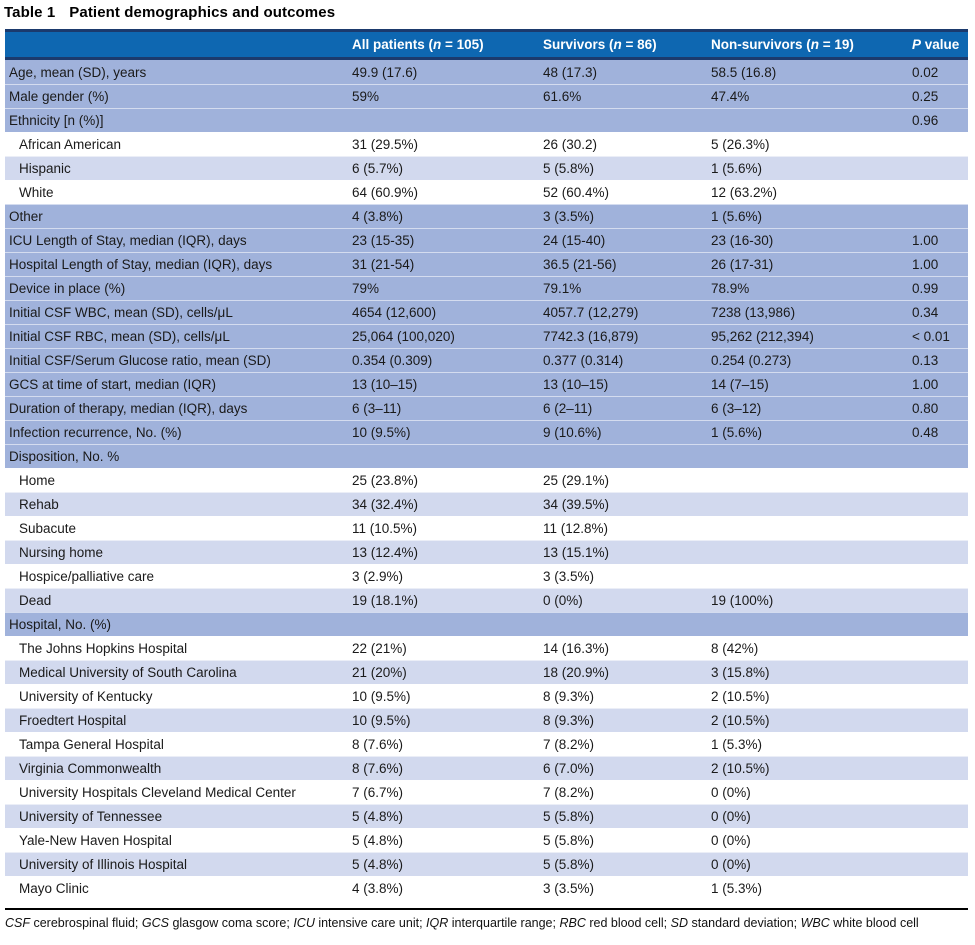  I want to click on cell-non-survivors: 2 (10.5%), so click(740, 768).